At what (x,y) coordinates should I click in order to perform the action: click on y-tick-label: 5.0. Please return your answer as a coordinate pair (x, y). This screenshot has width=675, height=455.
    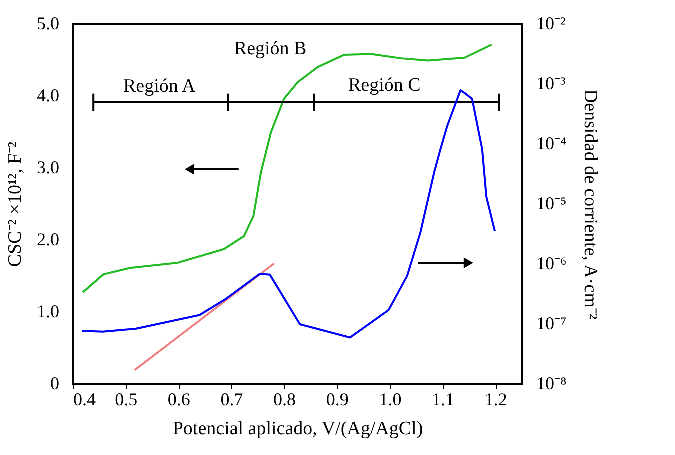
    Looking at the image, I should click on (48, 24).